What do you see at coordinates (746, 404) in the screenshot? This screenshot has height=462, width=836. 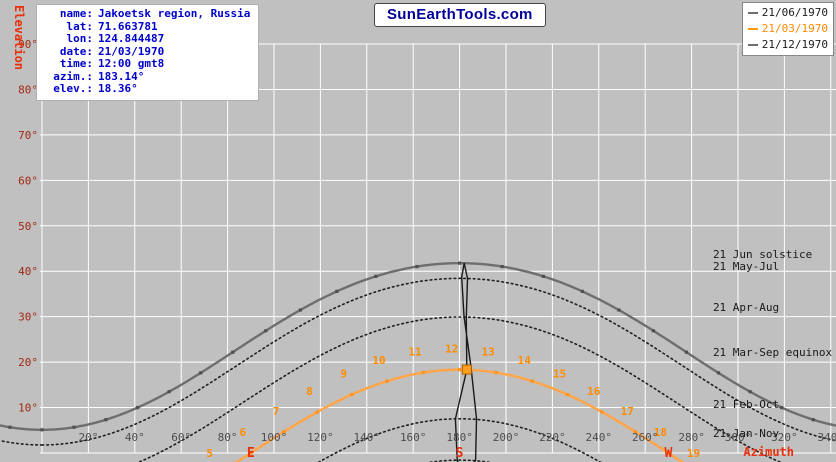 I see `curve-annotation: 21 Feb-Oct` at bounding box center [746, 404].